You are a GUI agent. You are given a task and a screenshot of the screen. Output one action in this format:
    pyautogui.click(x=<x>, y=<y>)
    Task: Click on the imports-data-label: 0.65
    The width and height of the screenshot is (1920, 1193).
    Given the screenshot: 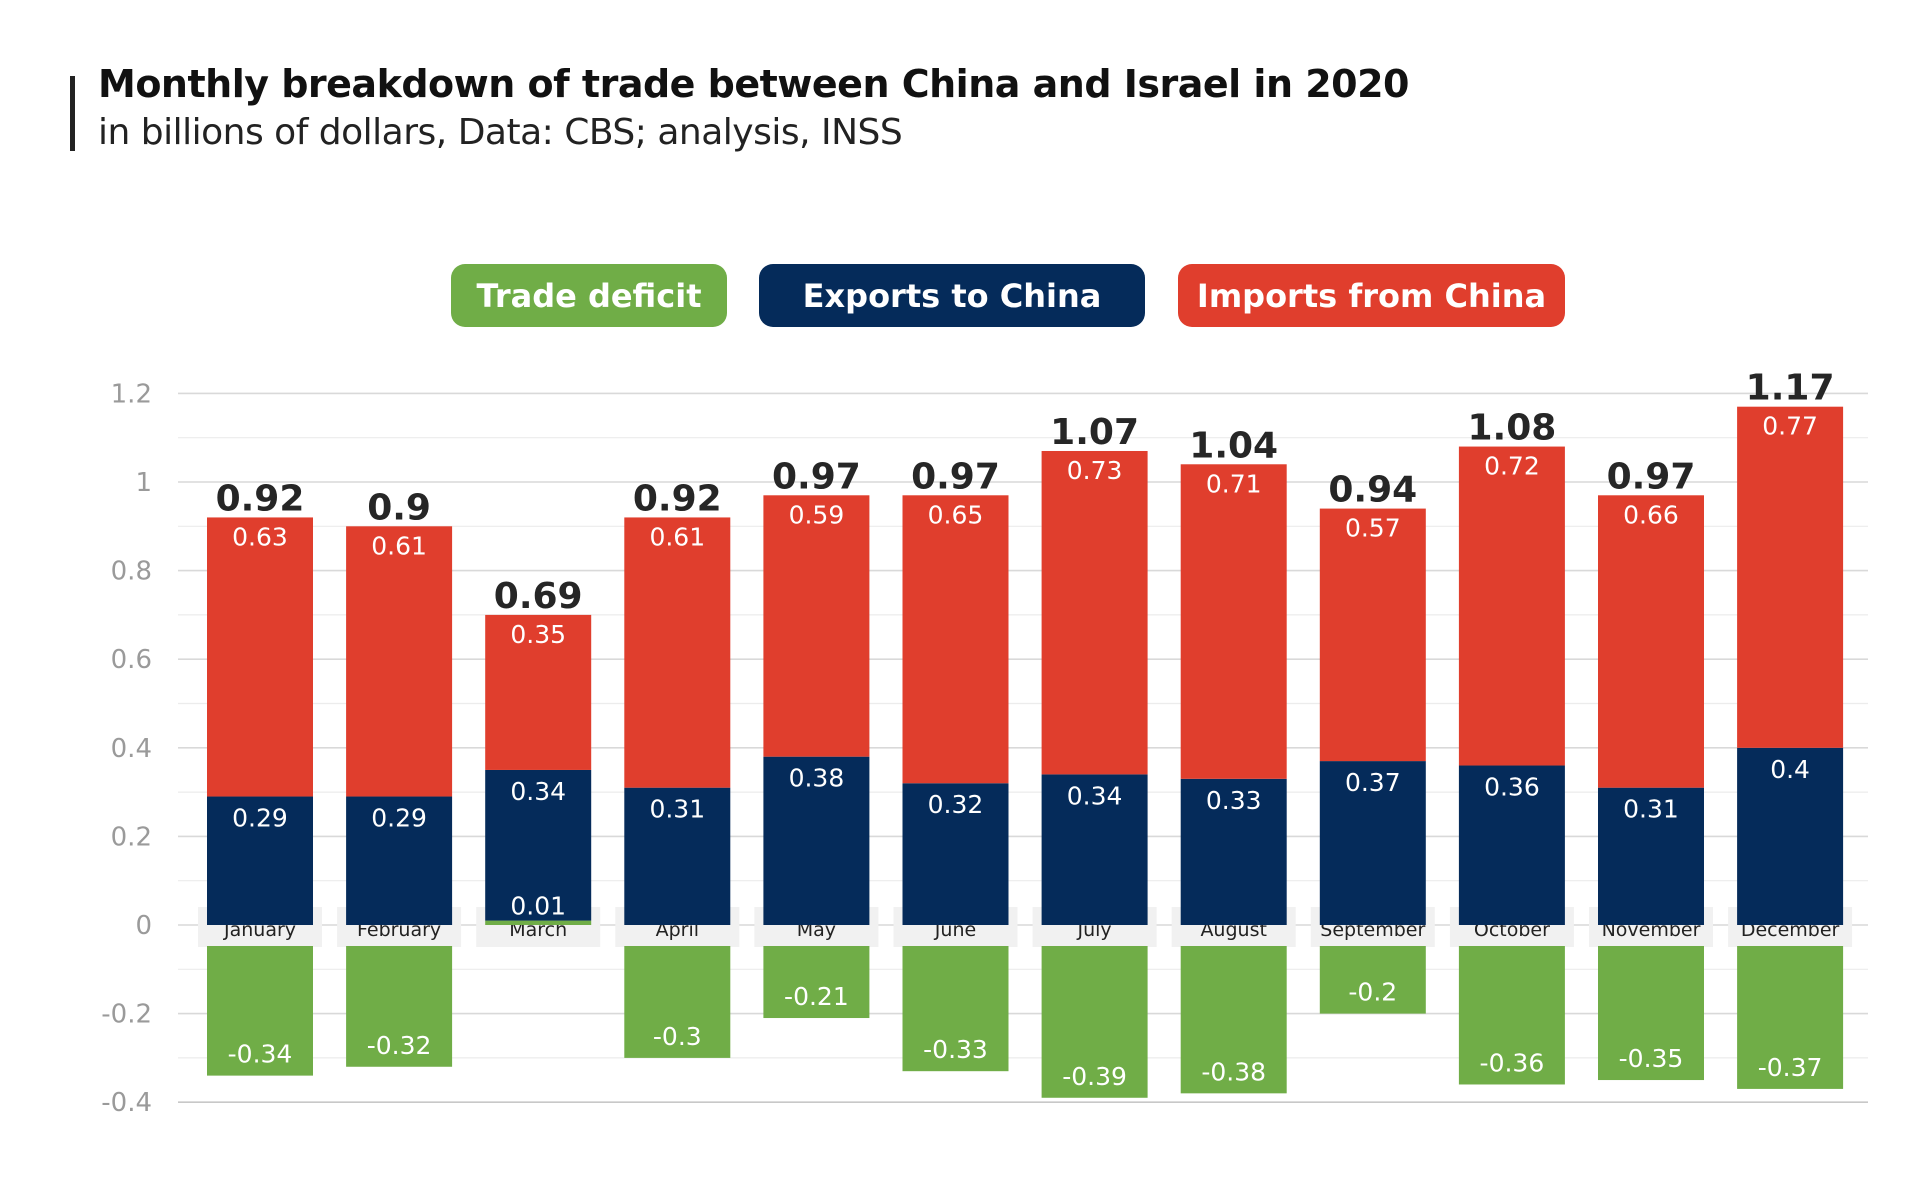 What is the action you would take?
    pyautogui.click(x=956, y=514)
    